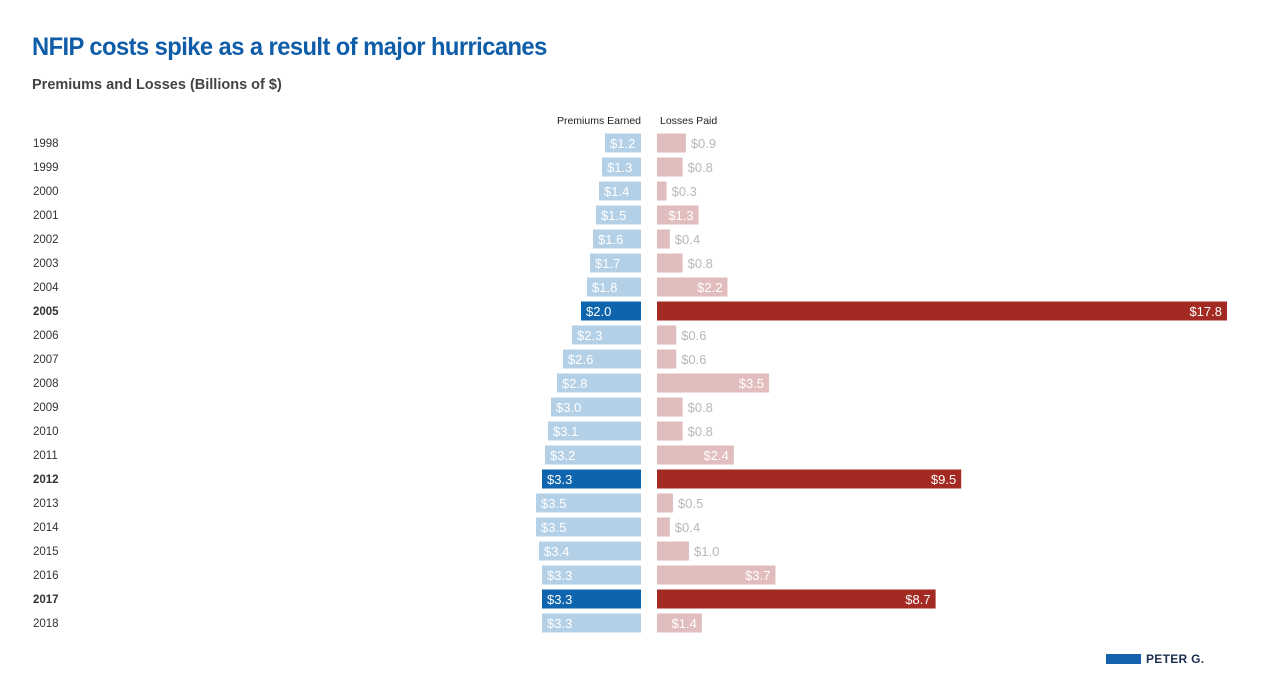 The image size is (1264, 693). Describe the element at coordinates (662, 191) in the screenshot. I see `loss-bar-2000` at that location.